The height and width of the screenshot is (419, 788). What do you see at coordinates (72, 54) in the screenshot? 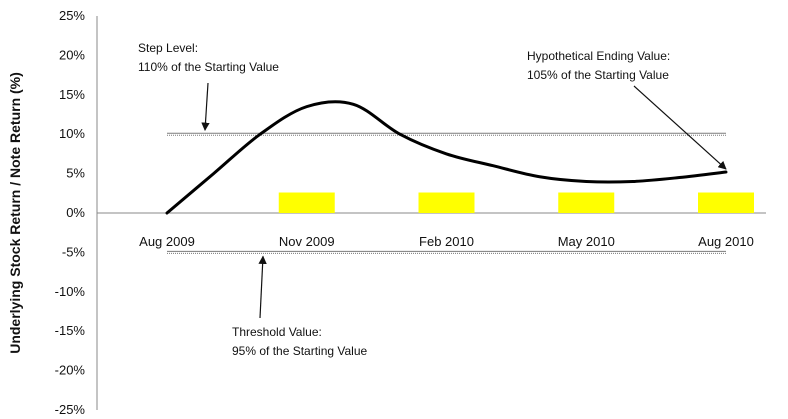
I see `y-tick-label: 20%` at bounding box center [72, 54].